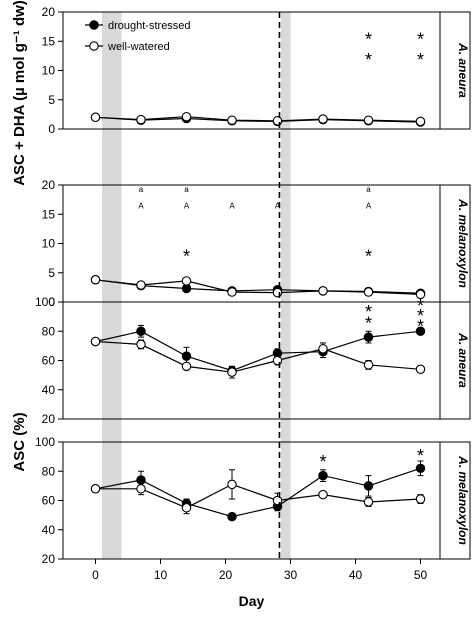 The width and height of the screenshot is (474, 637). Describe the element at coordinates (291, 575) in the screenshot. I see `x-tick-label: 30` at that location.